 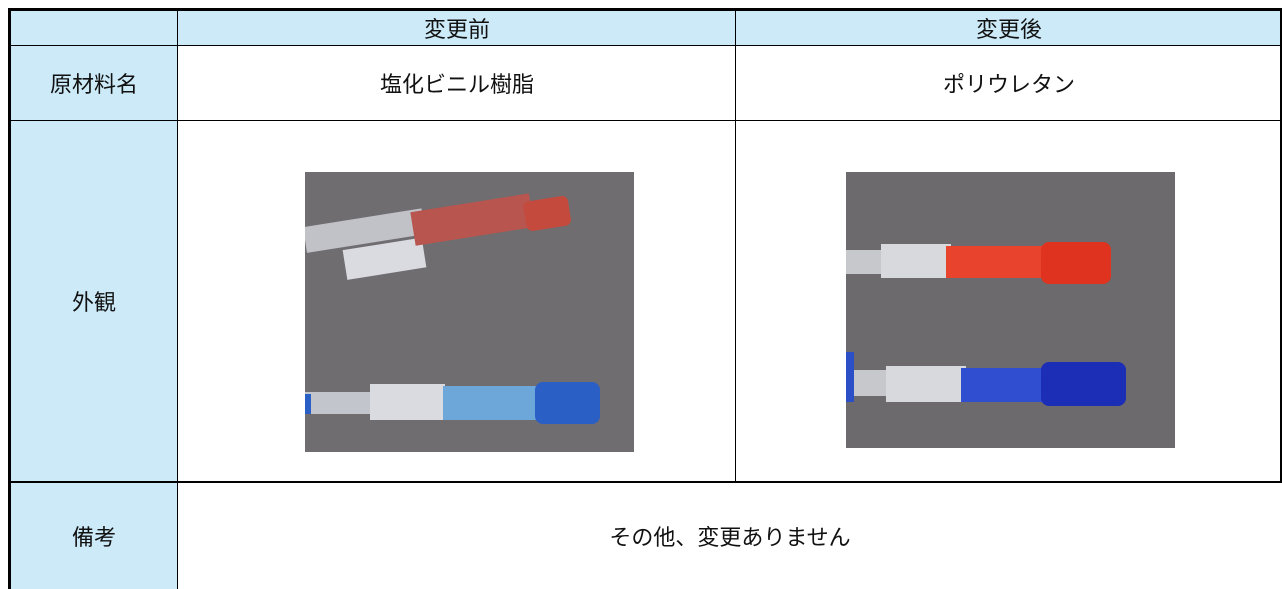 What do you see at coordinates (94, 82) in the screenshot?
I see `row-label: 原材料名` at bounding box center [94, 82].